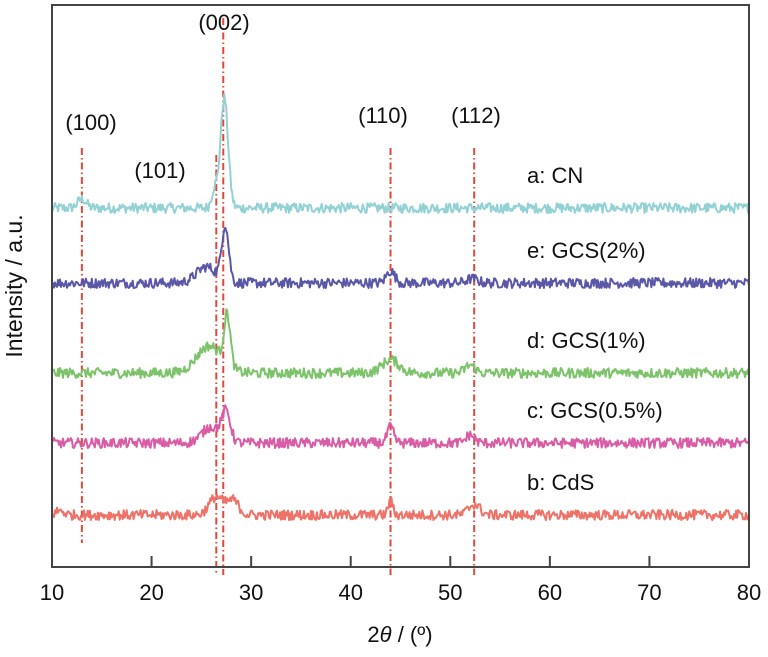 Image resolution: width=768 pixels, height=657 pixels. Describe the element at coordinates (586, 250) in the screenshot. I see `series-label: e: GCS(2%)` at that location.